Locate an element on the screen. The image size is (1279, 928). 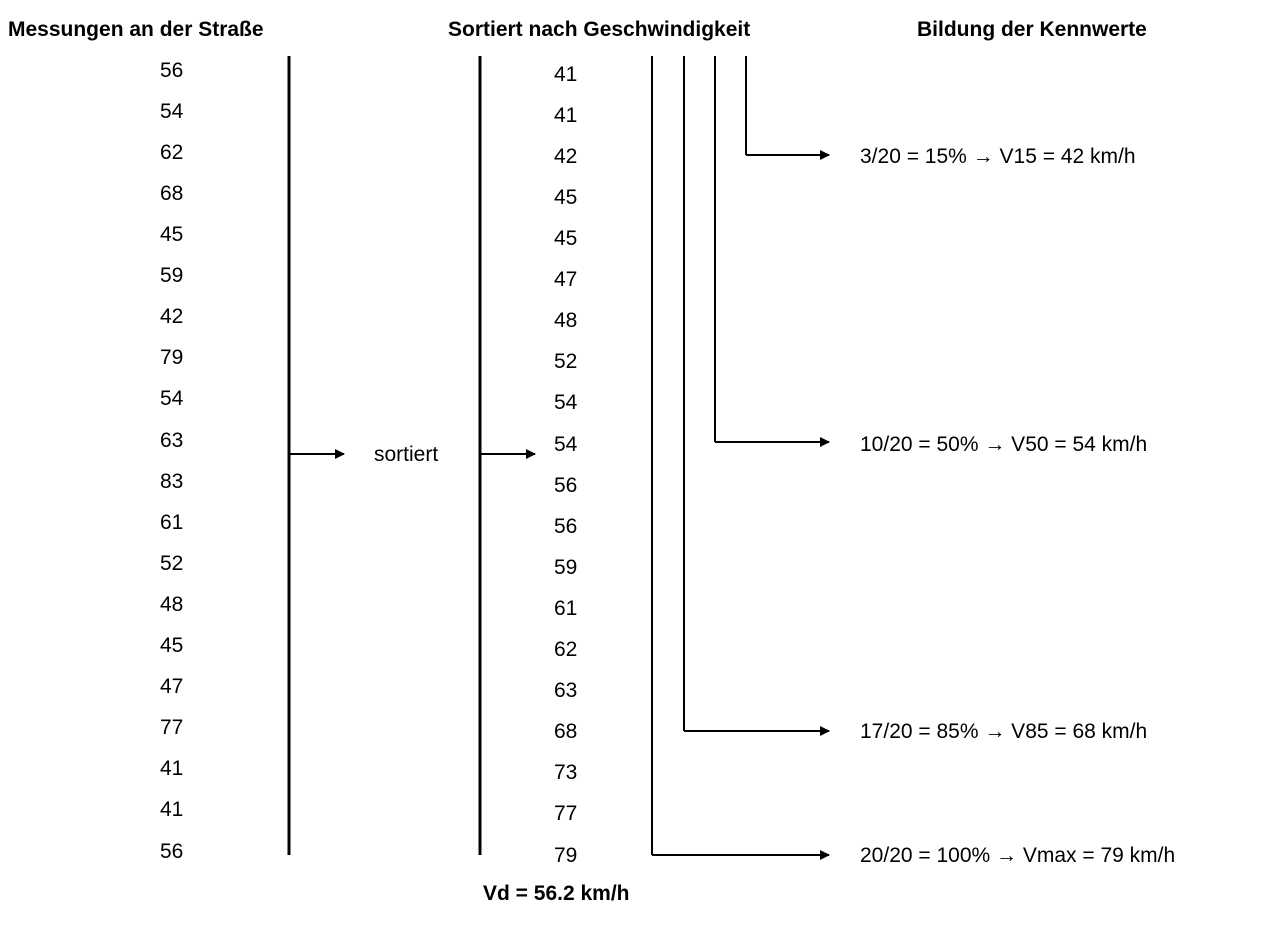
result-vmax: 20/20 = 100% → Vmax = 79 km/h is located at coordinates (1018, 855).